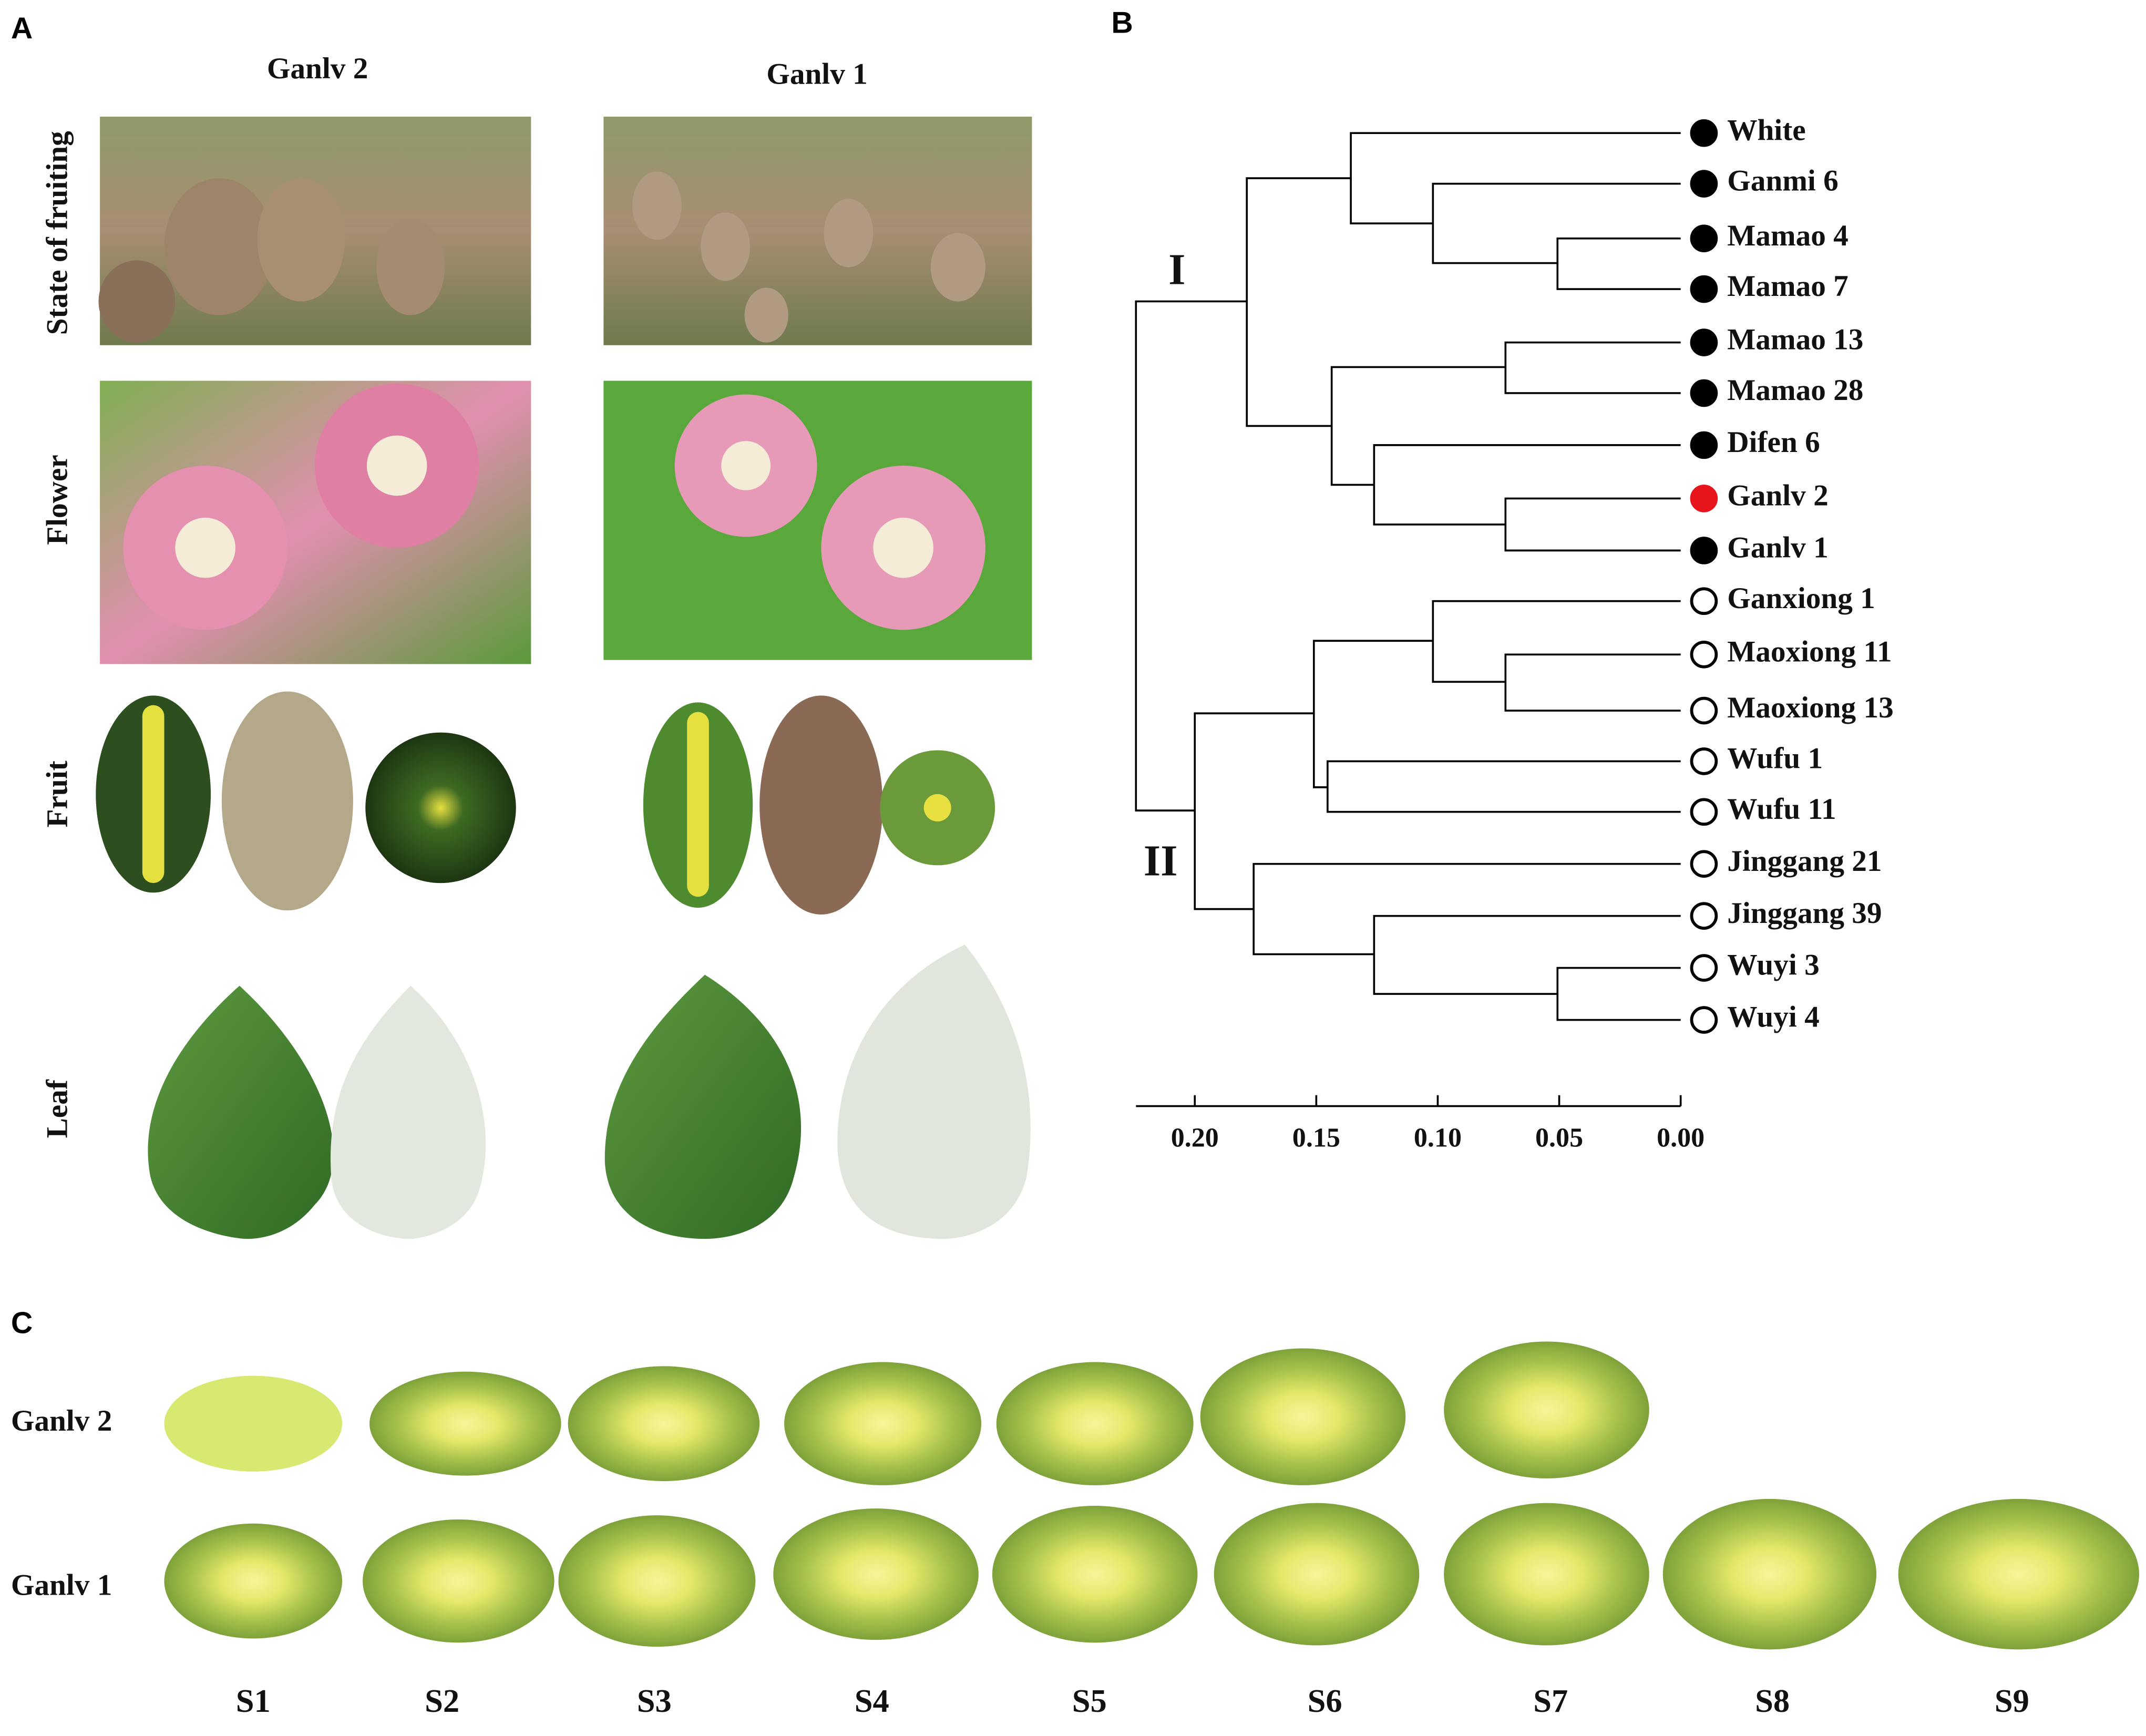  I want to click on stage-label: S5, so click(1089, 1701).